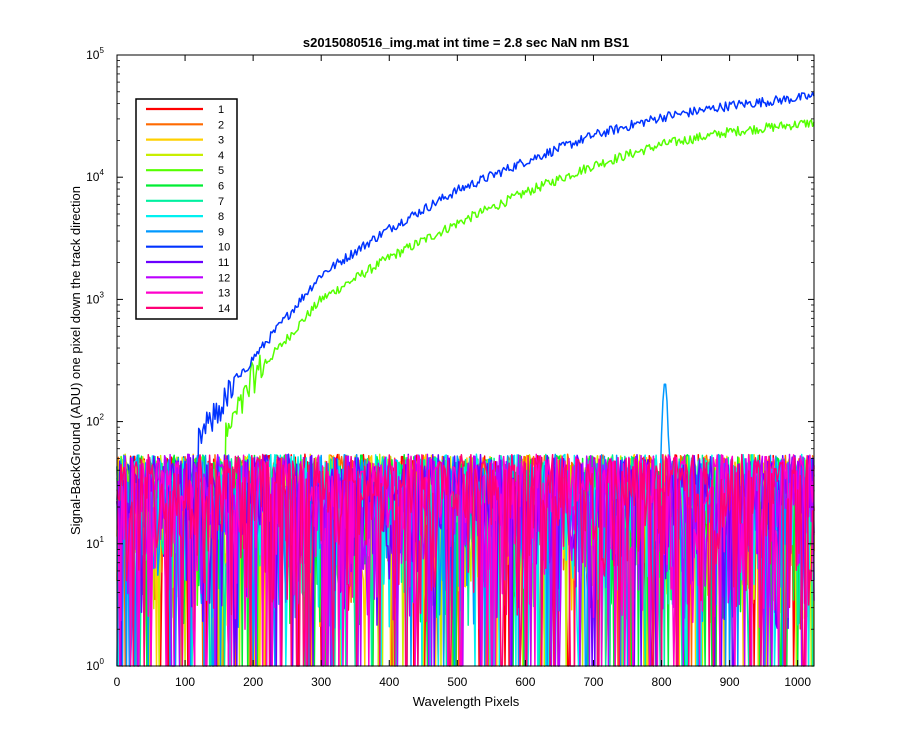  Describe the element at coordinates (321, 682) in the screenshot. I see `x-tick-label: 300` at that location.